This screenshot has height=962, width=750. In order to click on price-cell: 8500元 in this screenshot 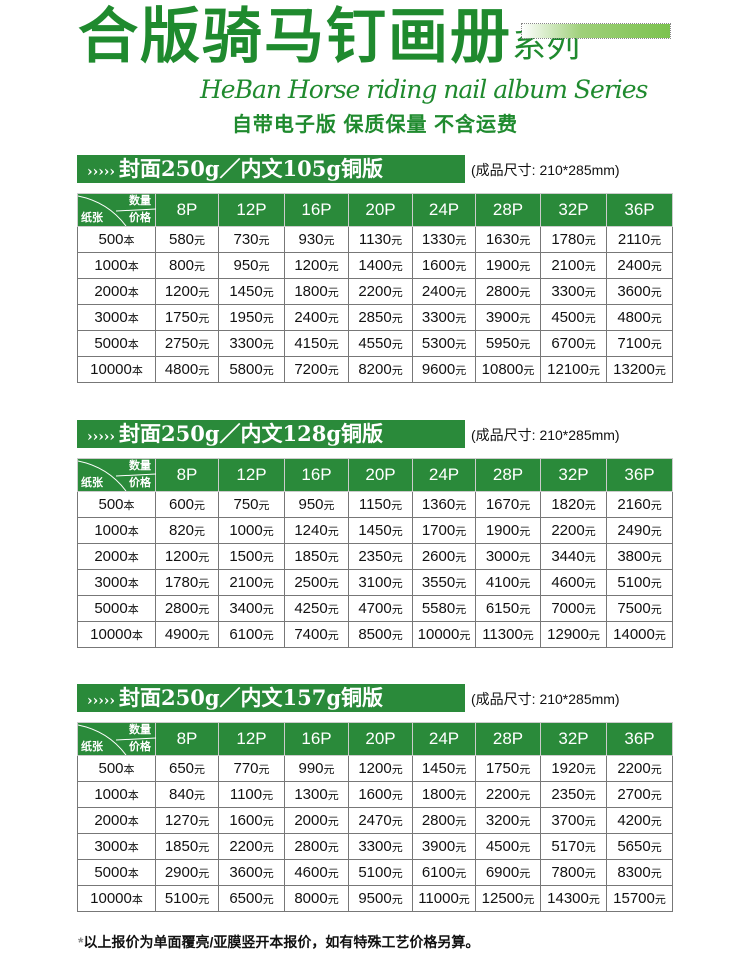, I will do `click(380, 634)`.